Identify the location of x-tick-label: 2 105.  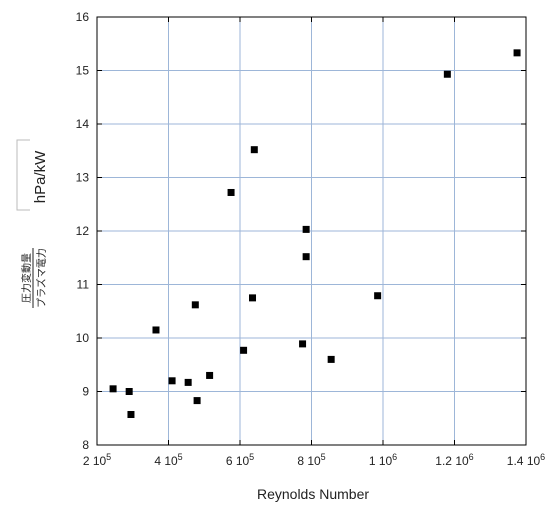
(97, 460).